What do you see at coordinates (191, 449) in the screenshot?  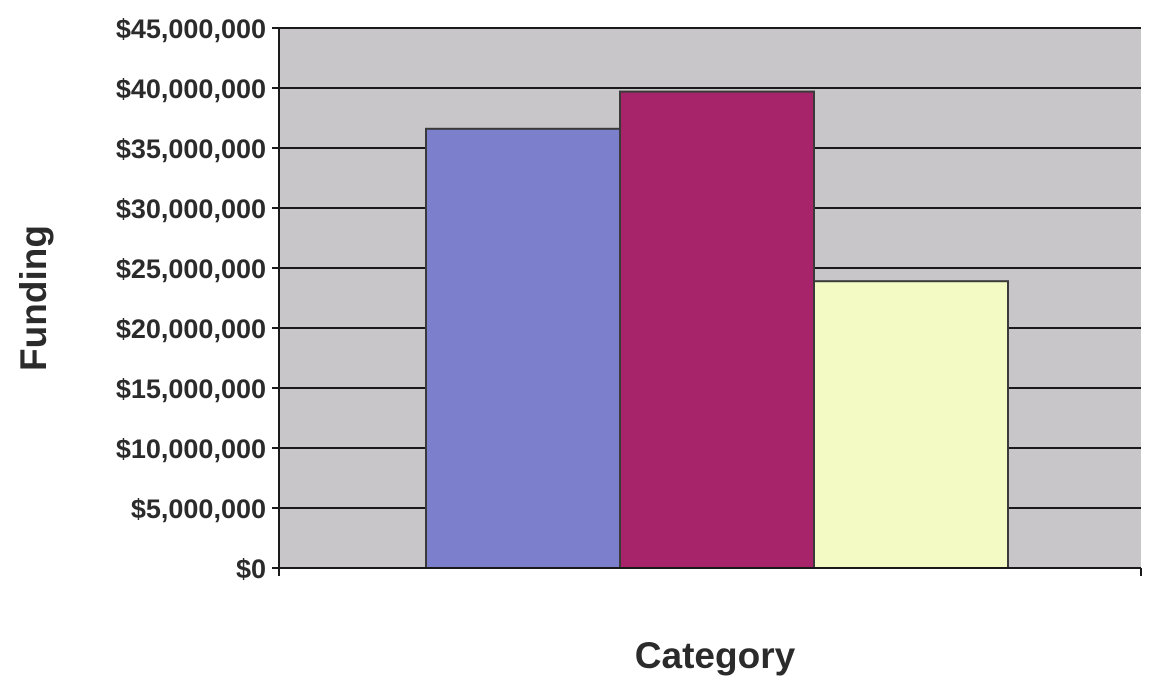 I see `y-tick-label: $10,000,000` at bounding box center [191, 449].